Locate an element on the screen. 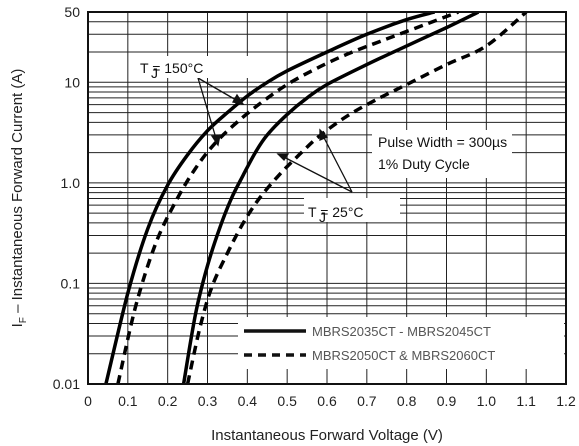  legend-bg is located at coordinates (401, 343).